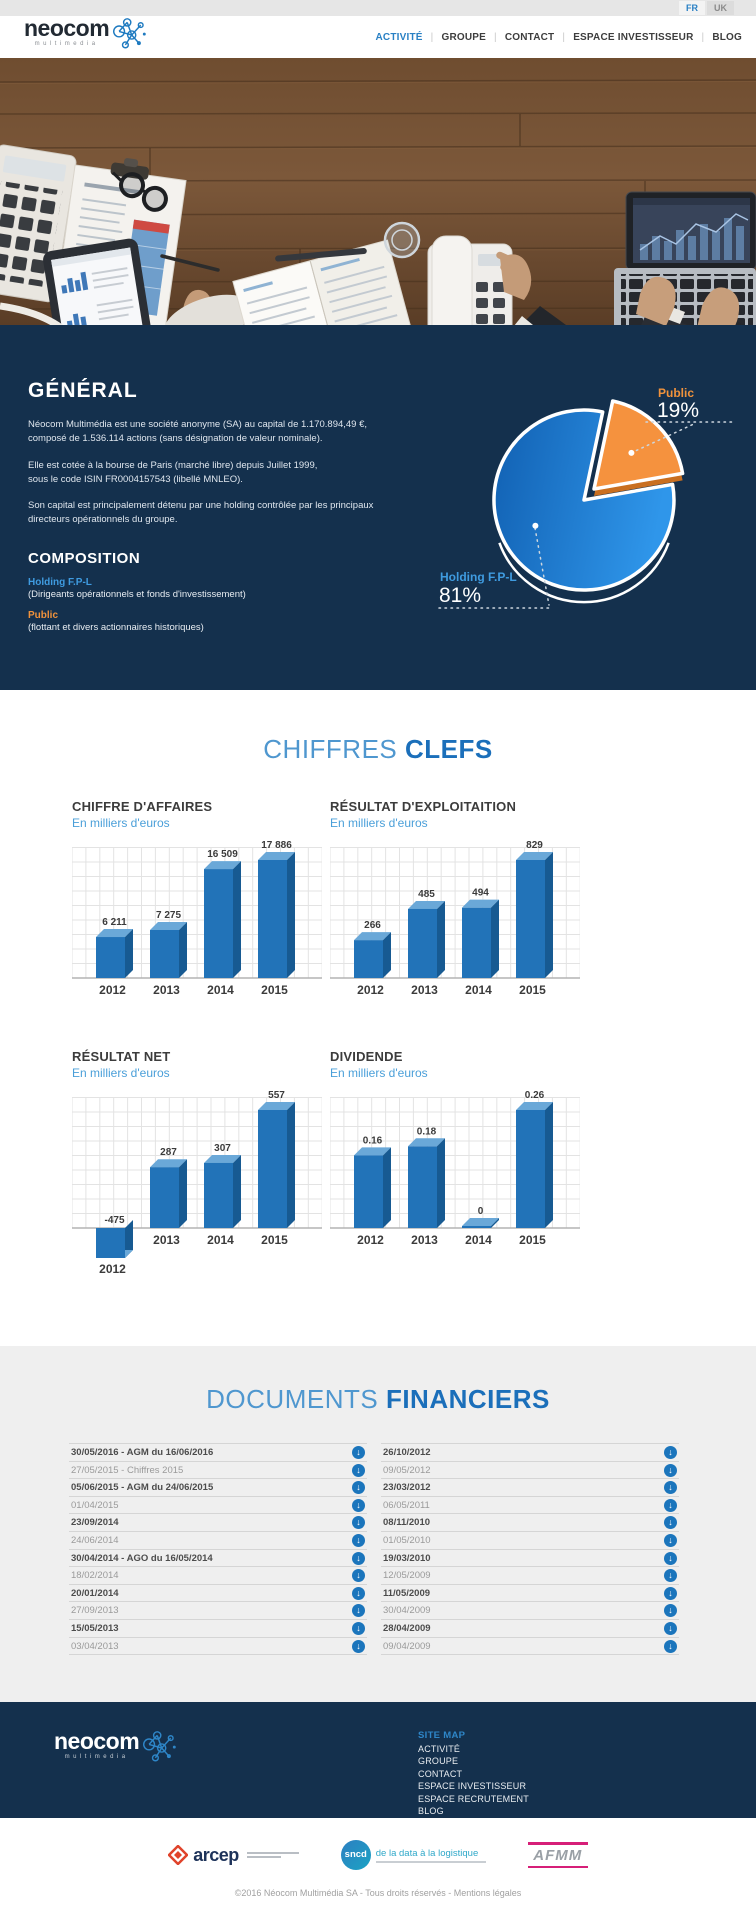 The image size is (756, 1920). What do you see at coordinates (218, 1576) in the screenshot?
I see `document-row: 18/02/2014 ↓` at bounding box center [218, 1576].